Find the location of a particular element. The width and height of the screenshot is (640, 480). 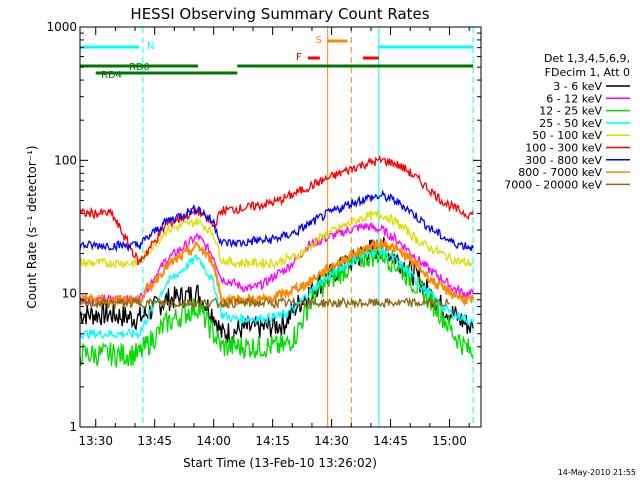

legend-entry-label: 12 - 25 keV is located at coordinates (570, 111).